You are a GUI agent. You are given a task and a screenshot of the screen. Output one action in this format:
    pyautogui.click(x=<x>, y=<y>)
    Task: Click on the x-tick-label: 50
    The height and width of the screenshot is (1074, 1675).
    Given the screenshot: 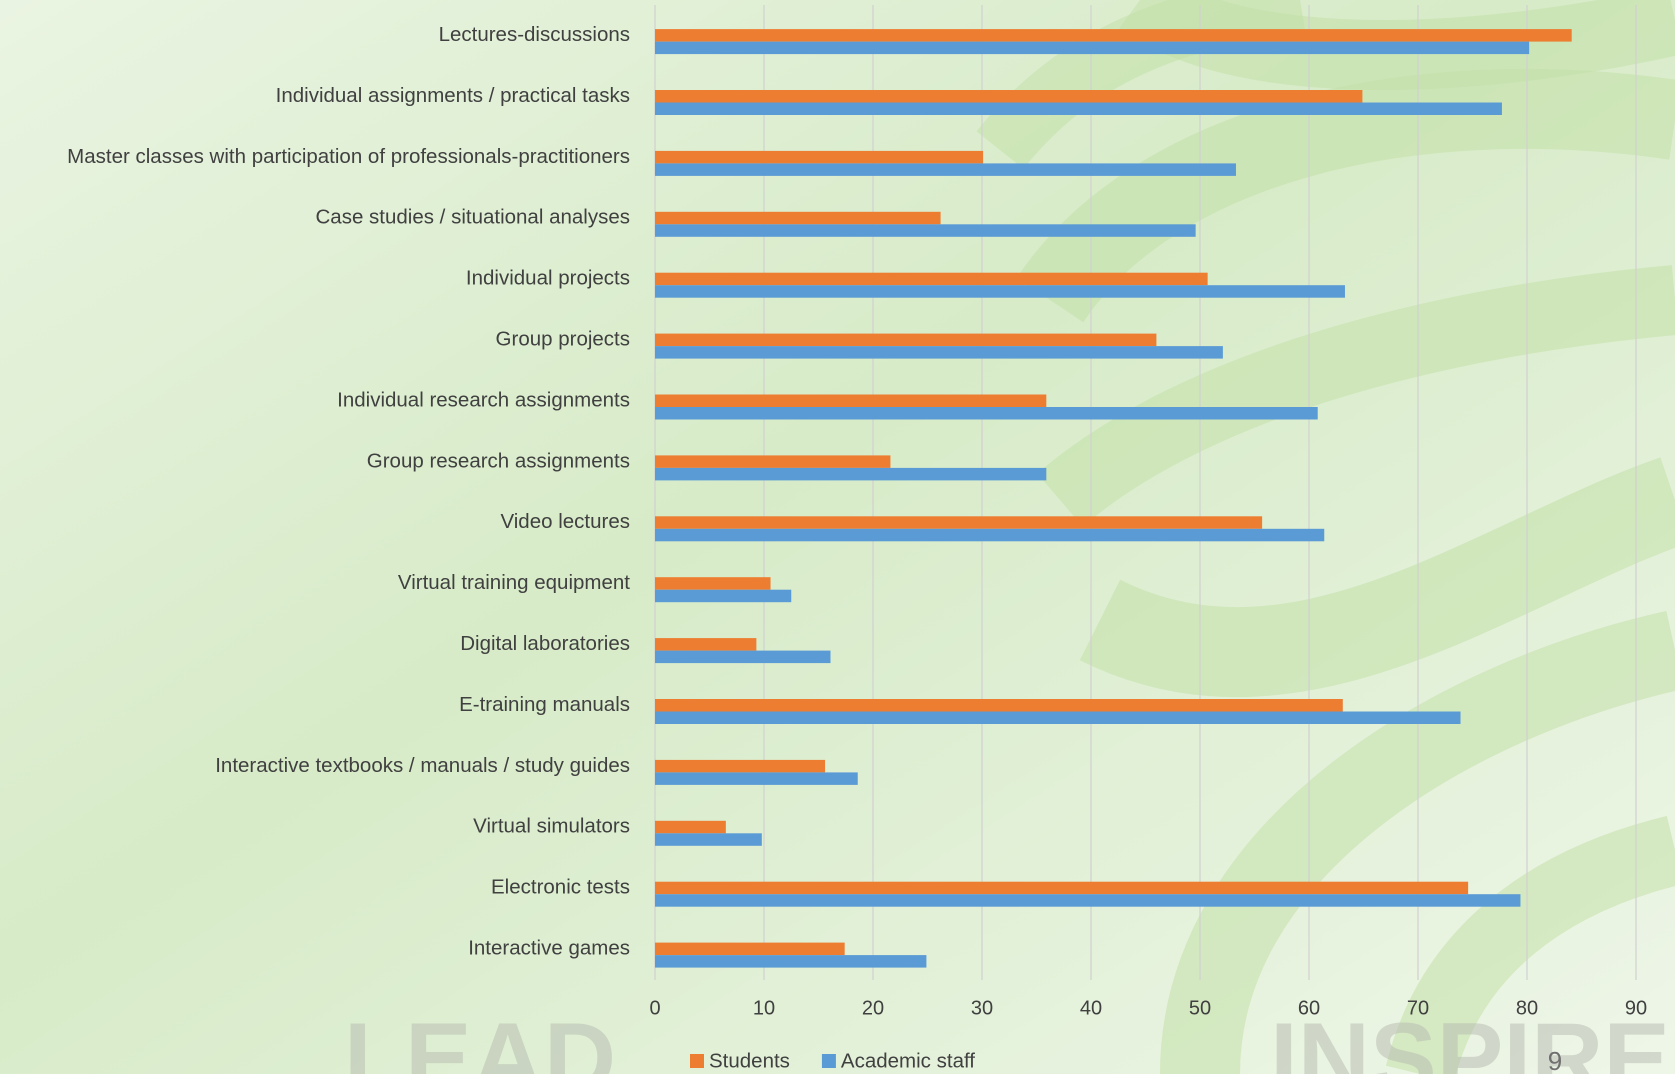 What is the action you would take?
    pyautogui.click(x=1200, y=1008)
    